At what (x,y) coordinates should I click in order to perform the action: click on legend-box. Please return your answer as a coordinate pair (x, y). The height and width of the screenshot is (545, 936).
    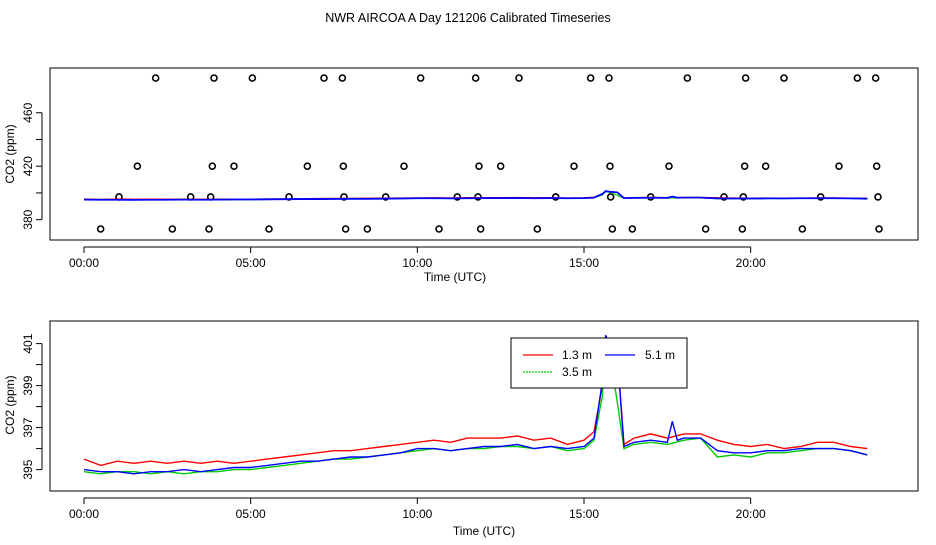
    Looking at the image, I should click on (599, 363).